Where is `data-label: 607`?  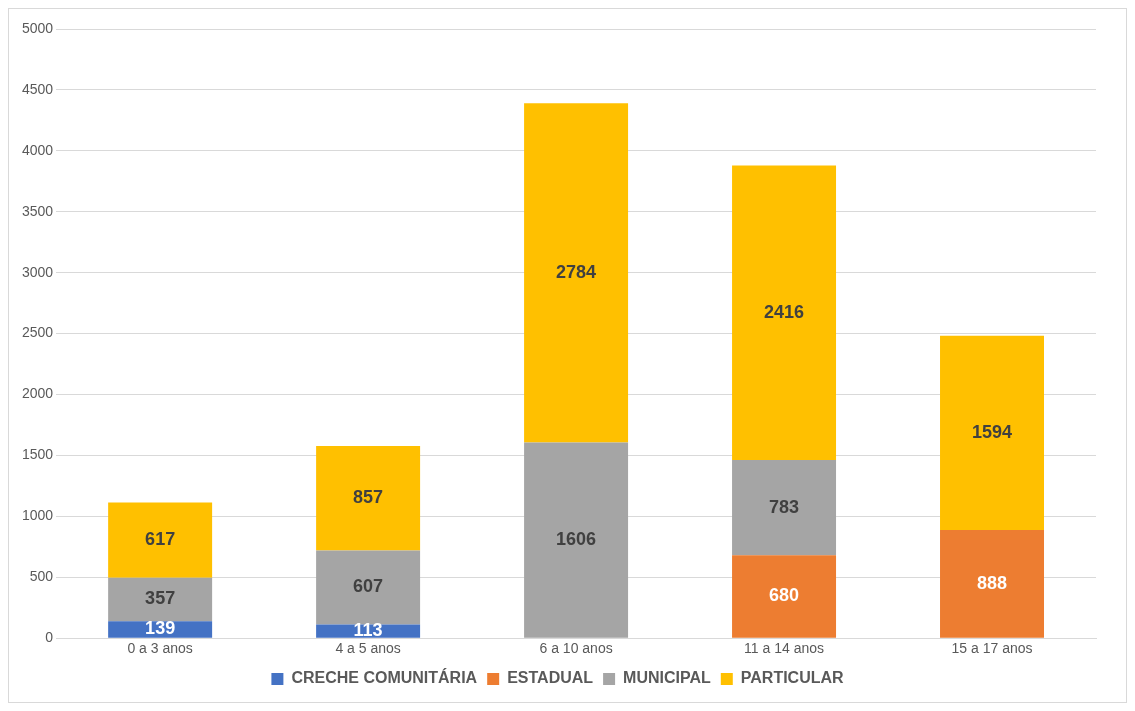
data-label: 607 is located at coordinates (368, 586).